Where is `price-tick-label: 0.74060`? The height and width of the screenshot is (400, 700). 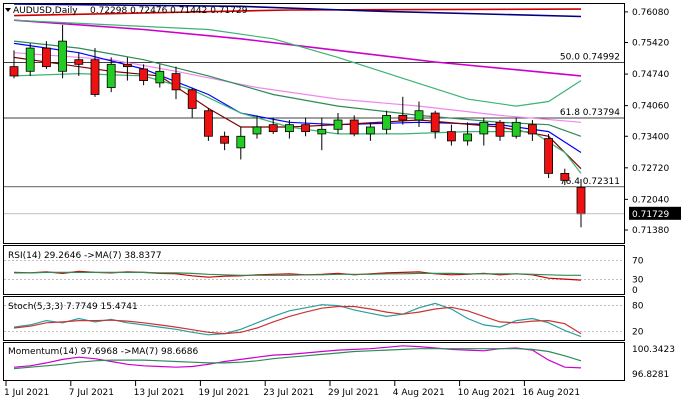
price-tick-label: 0.74060 is located at coordinates (650, 107).